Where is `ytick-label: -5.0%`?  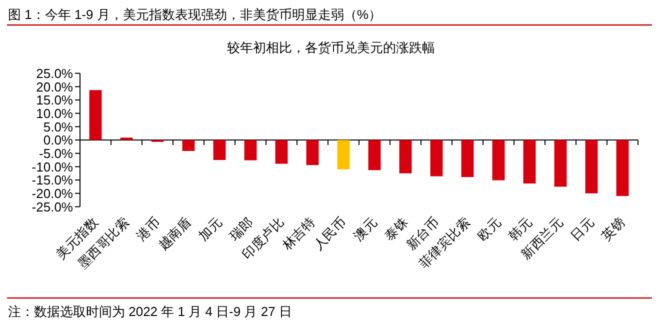 ytick-label: -5.0% is located at coordinates (56, 154).